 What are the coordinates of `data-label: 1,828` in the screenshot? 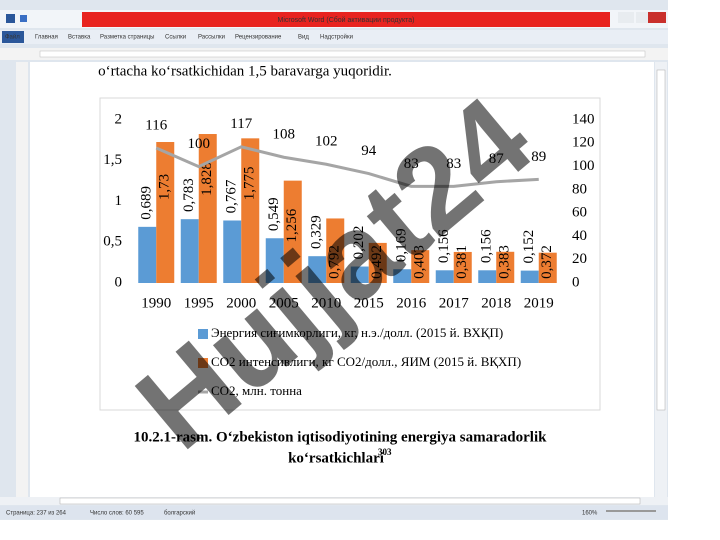 It's located at (207, 179).